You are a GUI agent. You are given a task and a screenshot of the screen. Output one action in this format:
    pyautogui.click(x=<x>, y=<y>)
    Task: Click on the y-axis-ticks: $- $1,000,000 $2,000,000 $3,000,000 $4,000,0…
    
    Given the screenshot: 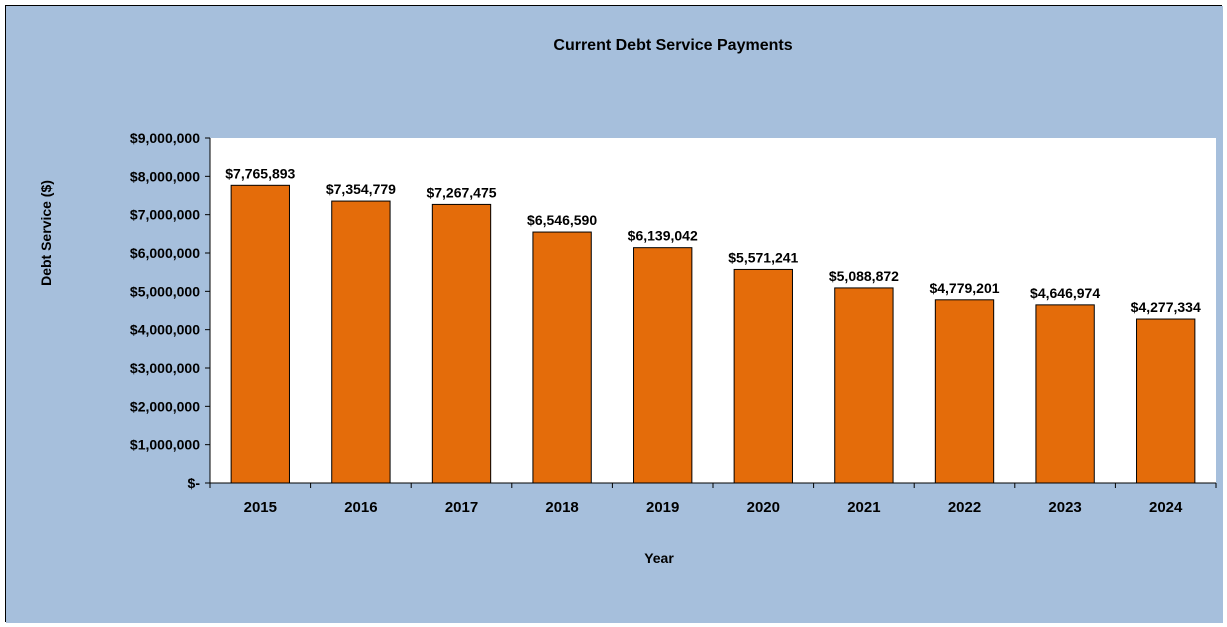 What is the action you would take?
    pyautogui.click(x=170, y=310)
    